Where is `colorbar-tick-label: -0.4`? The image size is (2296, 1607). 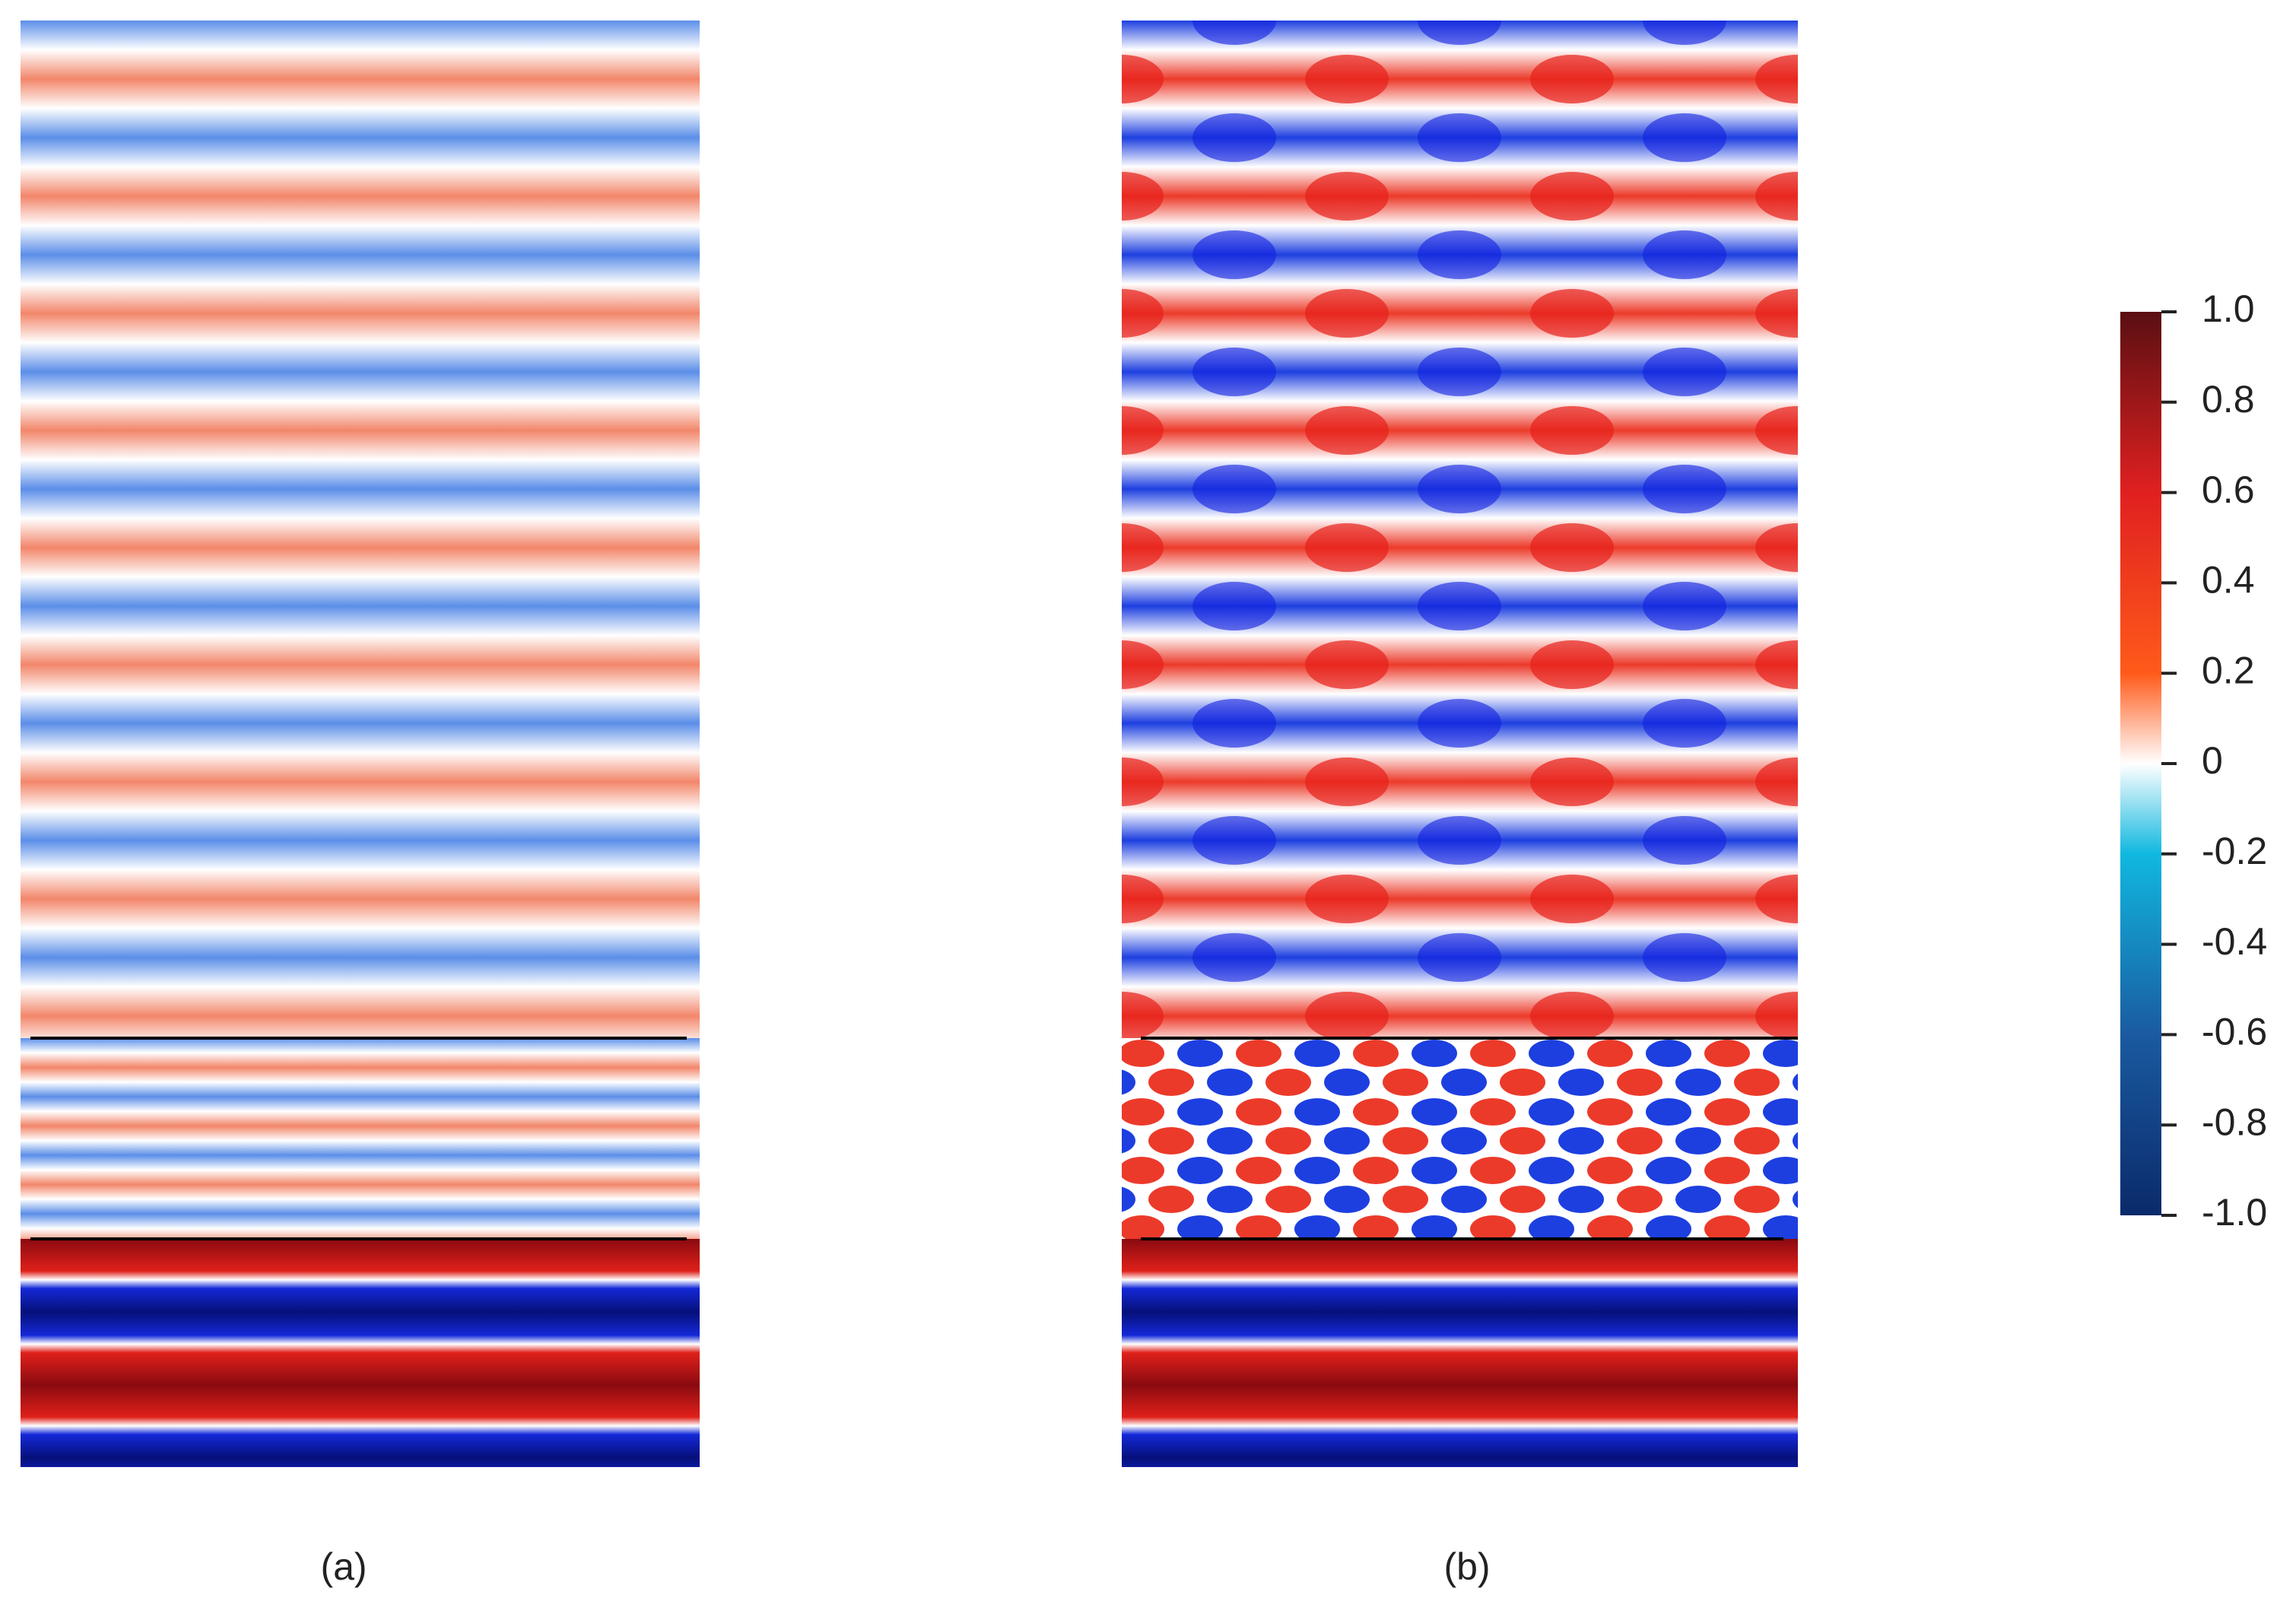
colorbar-tick-label: -0.4 is located at coordinates (2235, 941).